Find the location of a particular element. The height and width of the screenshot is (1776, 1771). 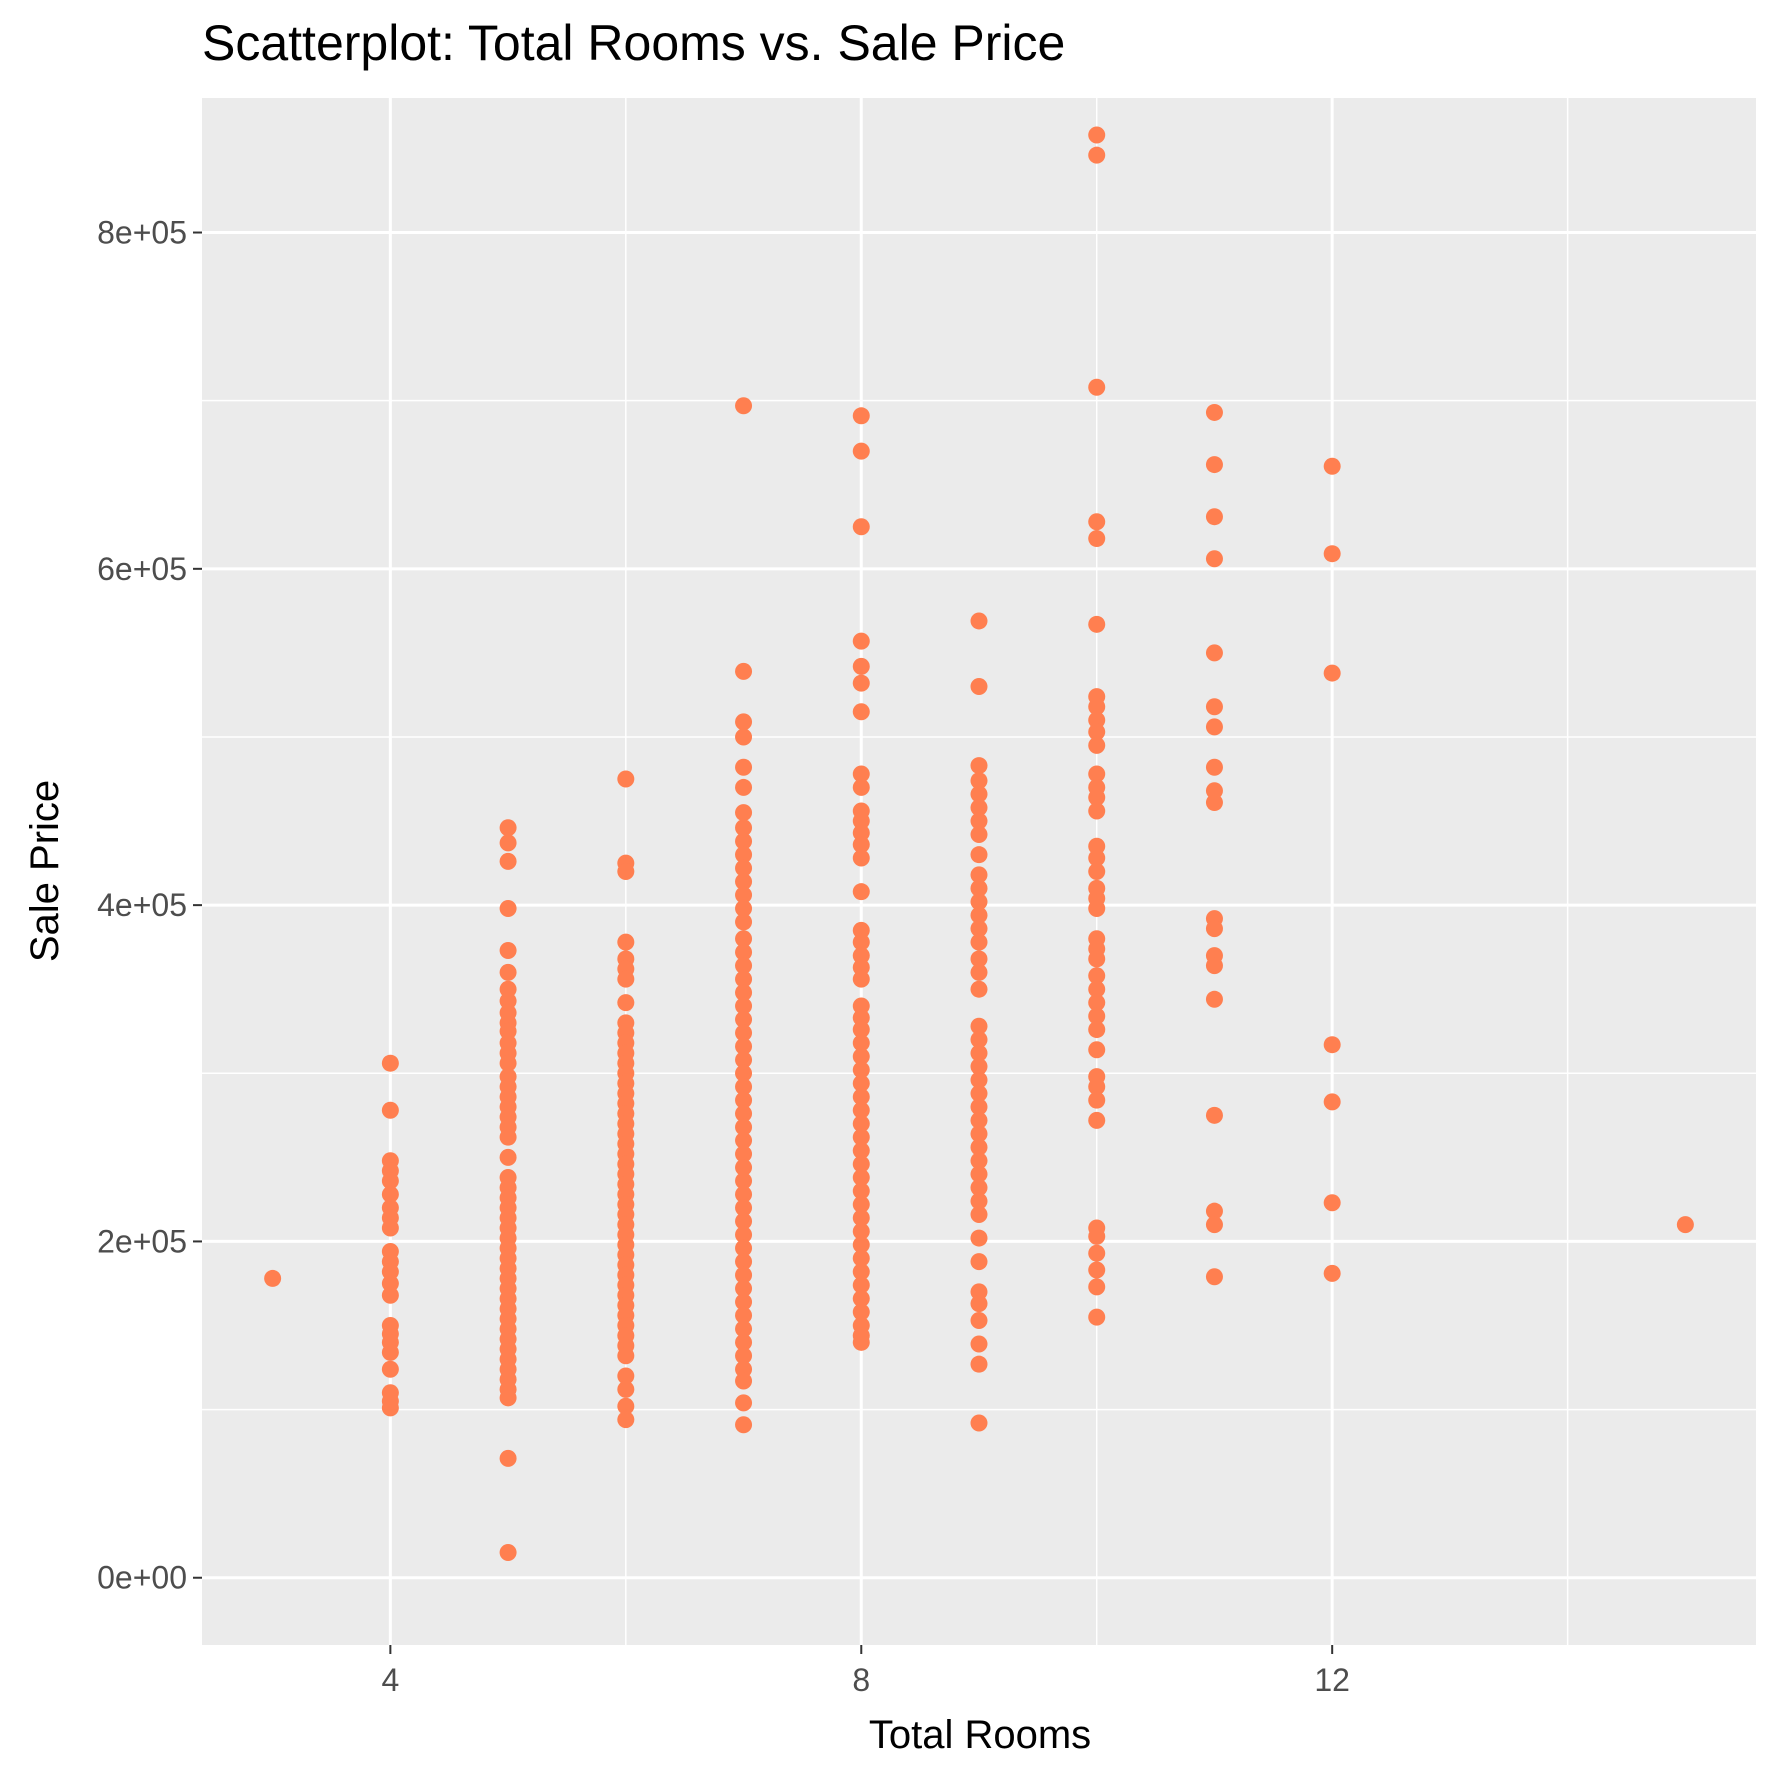

chart-title: Scatterplot: Total Rooms vs. Sale Price is located at coordinates (633, 43).